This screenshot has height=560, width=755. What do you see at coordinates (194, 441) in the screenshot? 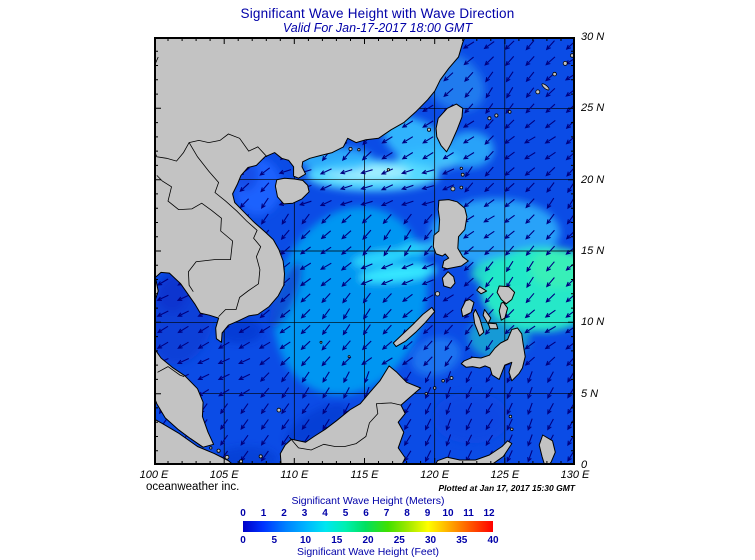
I see `landmass-sumatra` at bounding box center [194, 441].